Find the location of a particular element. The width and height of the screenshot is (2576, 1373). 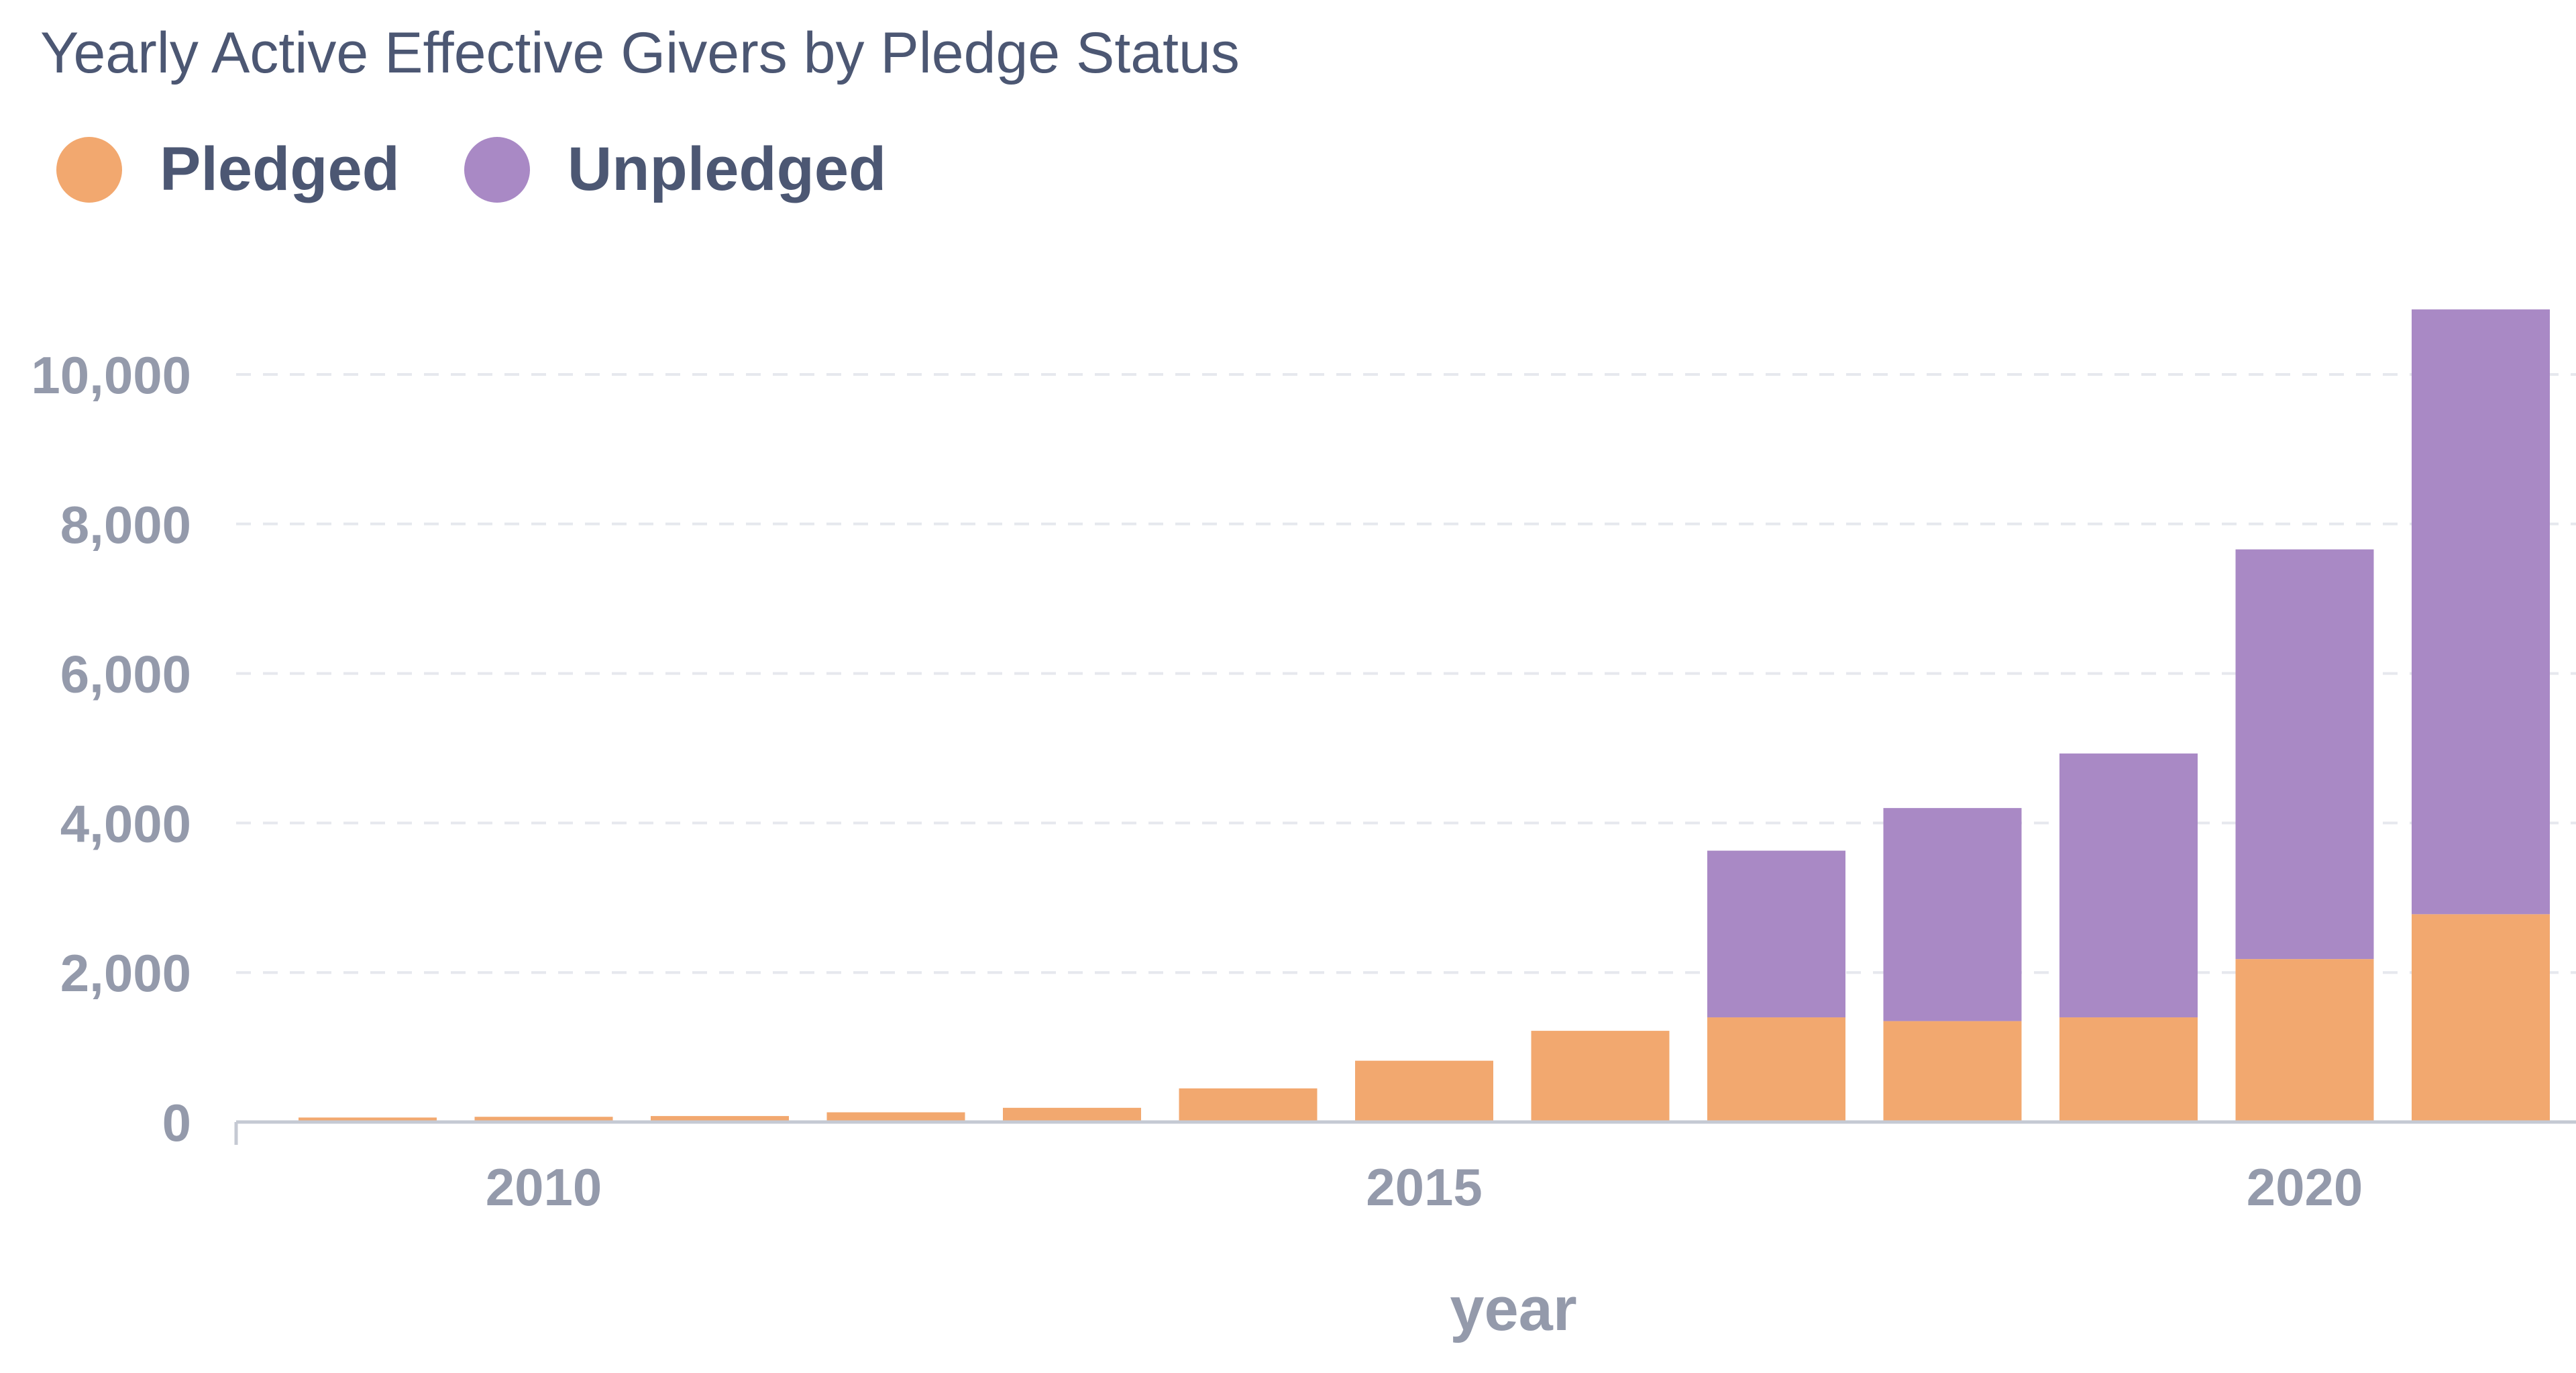

y-tick-label: 10,000 is located at coordinates (111, 375).